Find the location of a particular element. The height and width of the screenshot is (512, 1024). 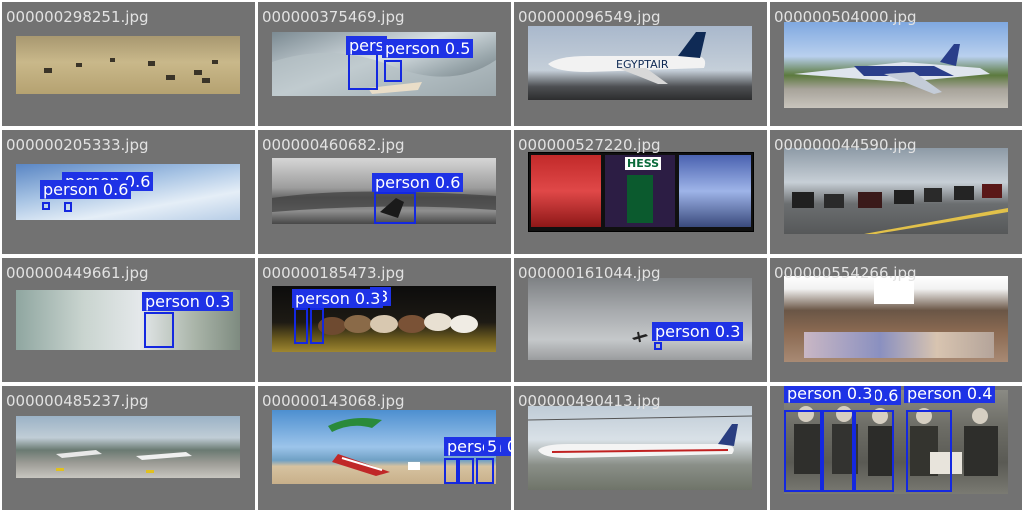

tile-filename: 000000375469.jpg is located at coordinates (333, 17).